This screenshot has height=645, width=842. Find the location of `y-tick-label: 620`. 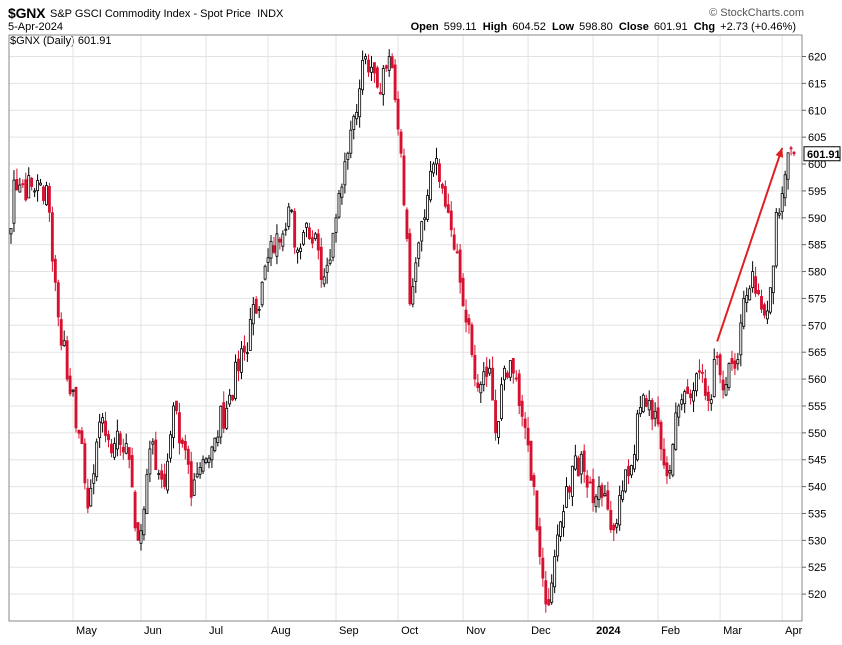

y-tick-label: 620 is located at coordinates (817, 58).